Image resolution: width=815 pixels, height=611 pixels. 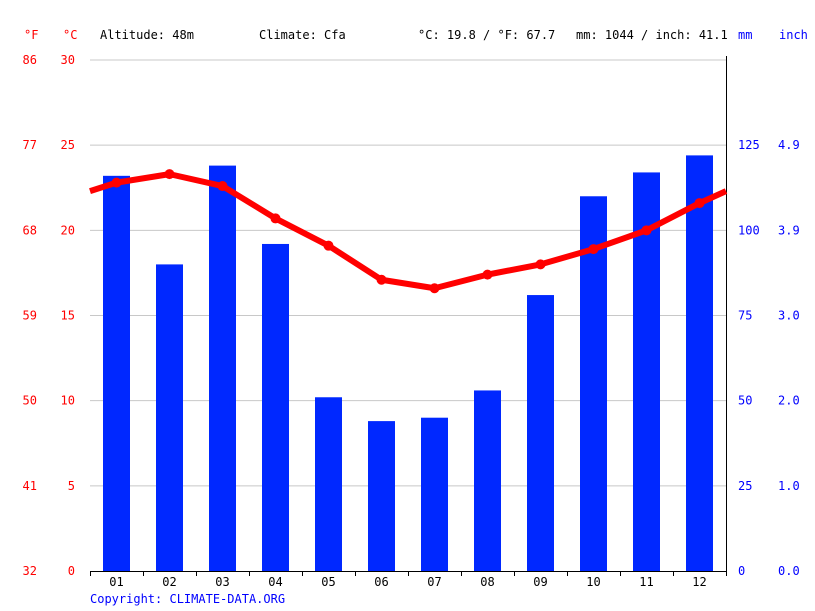 I want to click on inch-tick-label: 1.0, so click(x=789, y=486).